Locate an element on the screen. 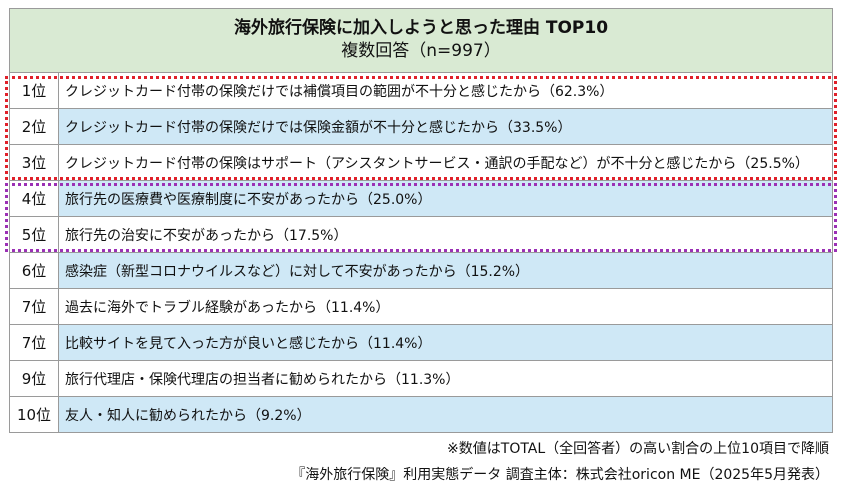 This screenshot has width=845, height=488. reason-cell: 旅行代理店・保険代理店の担当者に勧められたから（11.3%） is located at coordinates (446, 379).